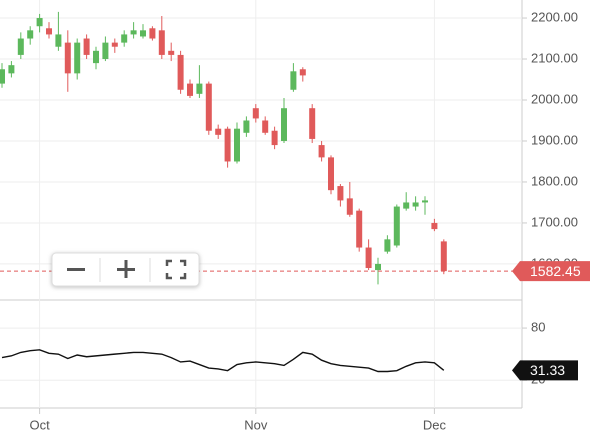 The width and height of the screenshot is (596, 443). What do you see at coordinates (223, 361) in the screenshot?
I see `rsi-line` at bounding box center [223, 361].